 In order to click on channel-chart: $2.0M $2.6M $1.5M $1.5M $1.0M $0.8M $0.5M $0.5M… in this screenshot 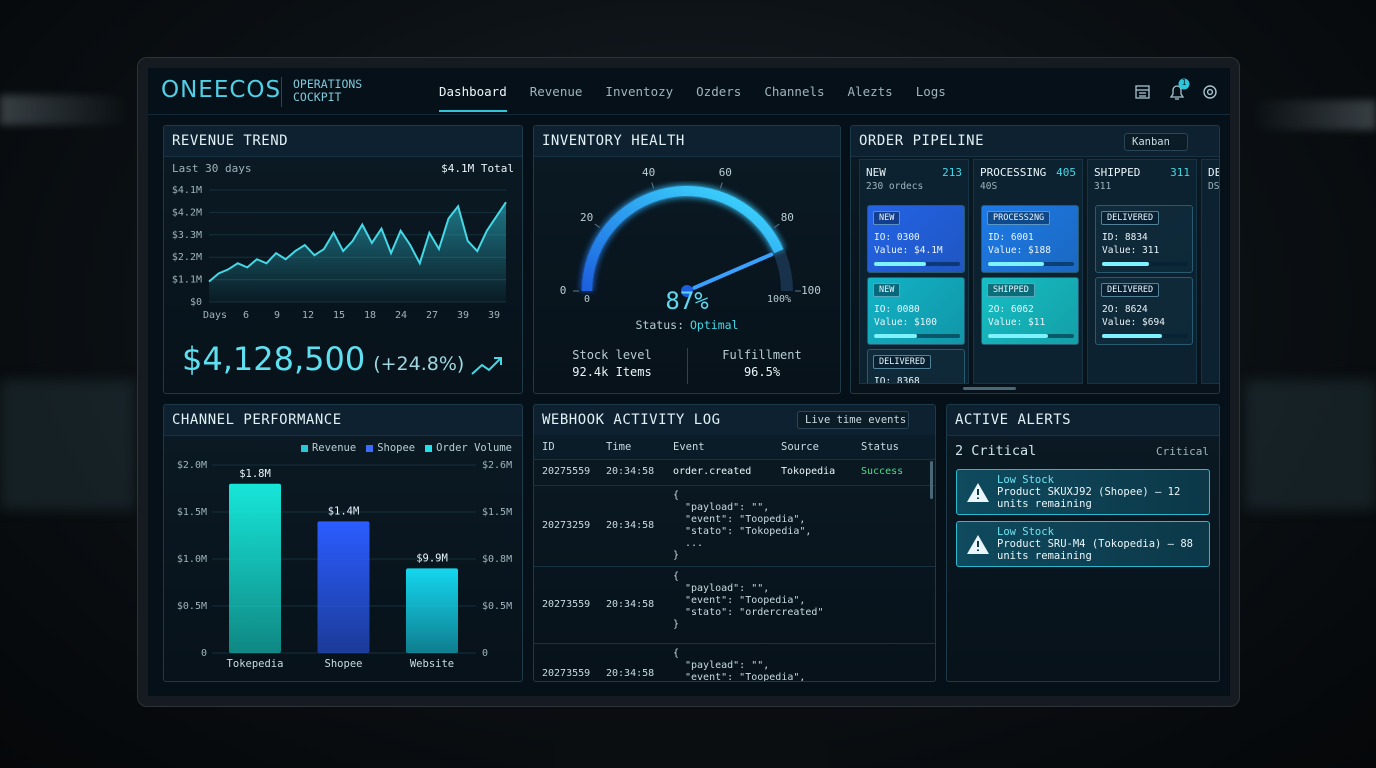, I will do `click(345, 541)`.